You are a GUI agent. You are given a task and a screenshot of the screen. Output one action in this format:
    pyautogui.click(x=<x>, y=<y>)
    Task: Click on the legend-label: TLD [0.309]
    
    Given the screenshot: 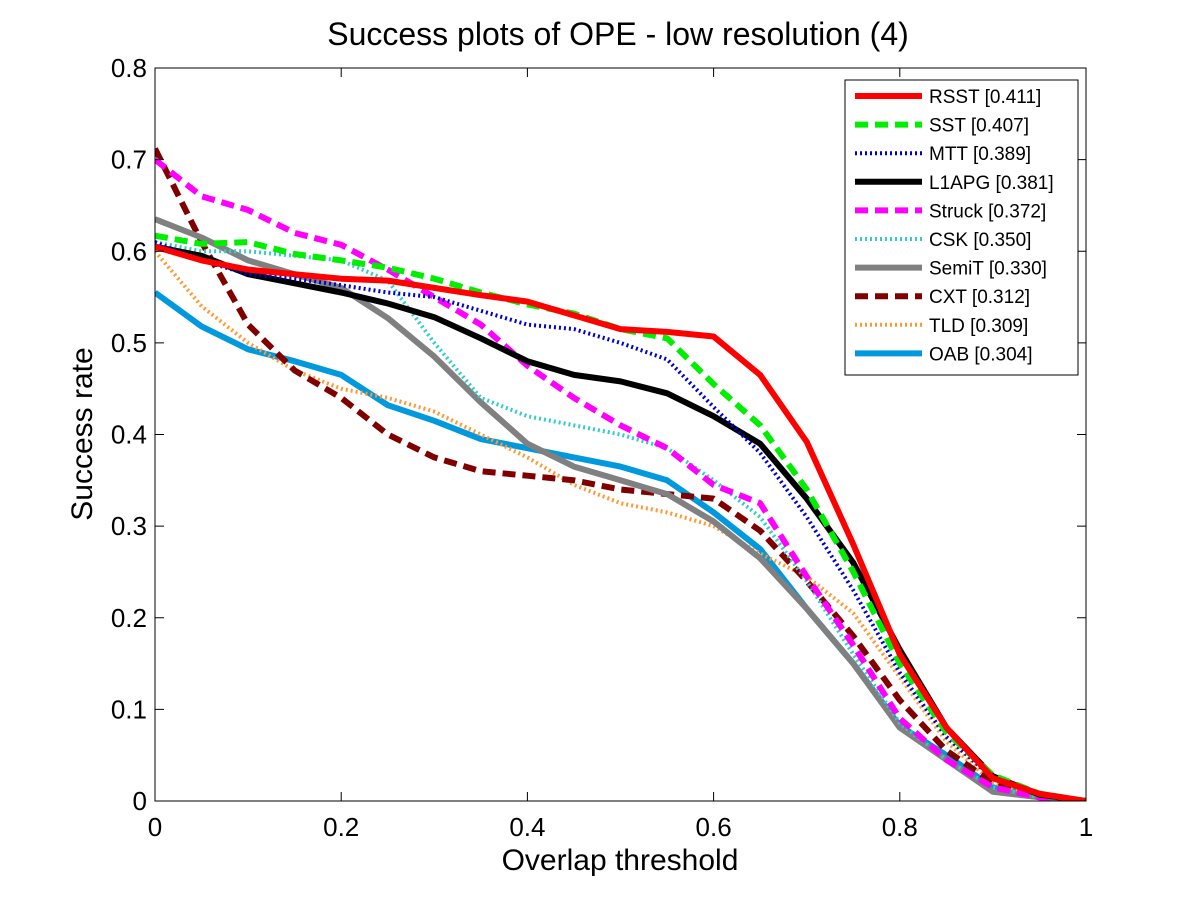 What is the action you would take?
    pyautogui.click(x=978, y=326)
    